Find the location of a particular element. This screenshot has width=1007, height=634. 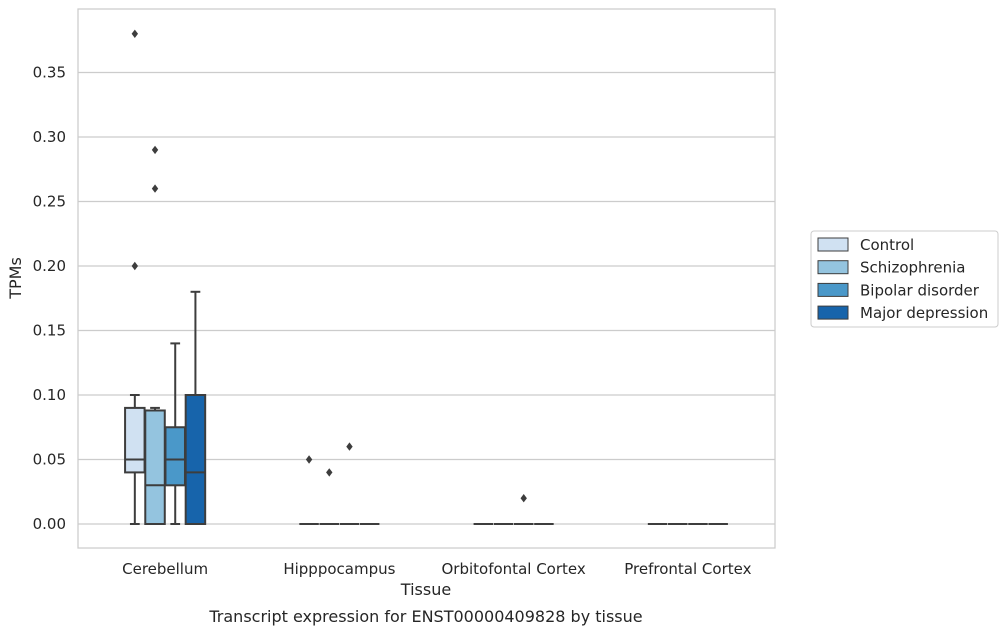

x-tick-label: Prefrontal Cortex is located at coordinates (687, 569).